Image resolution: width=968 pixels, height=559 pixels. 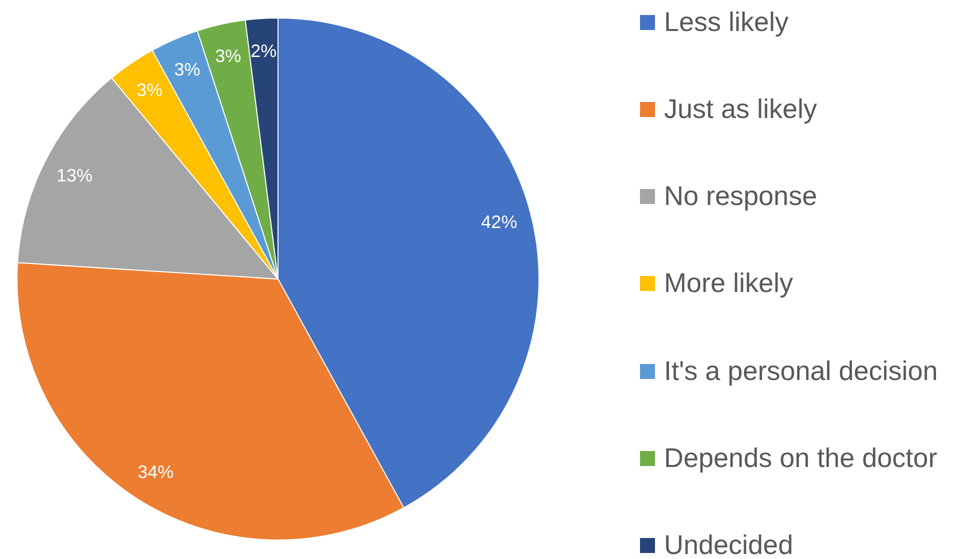 What do you see at coordinates (499, 222) in the screenshot?
I see `data-label: 42%` at bounding box center [499, 222].